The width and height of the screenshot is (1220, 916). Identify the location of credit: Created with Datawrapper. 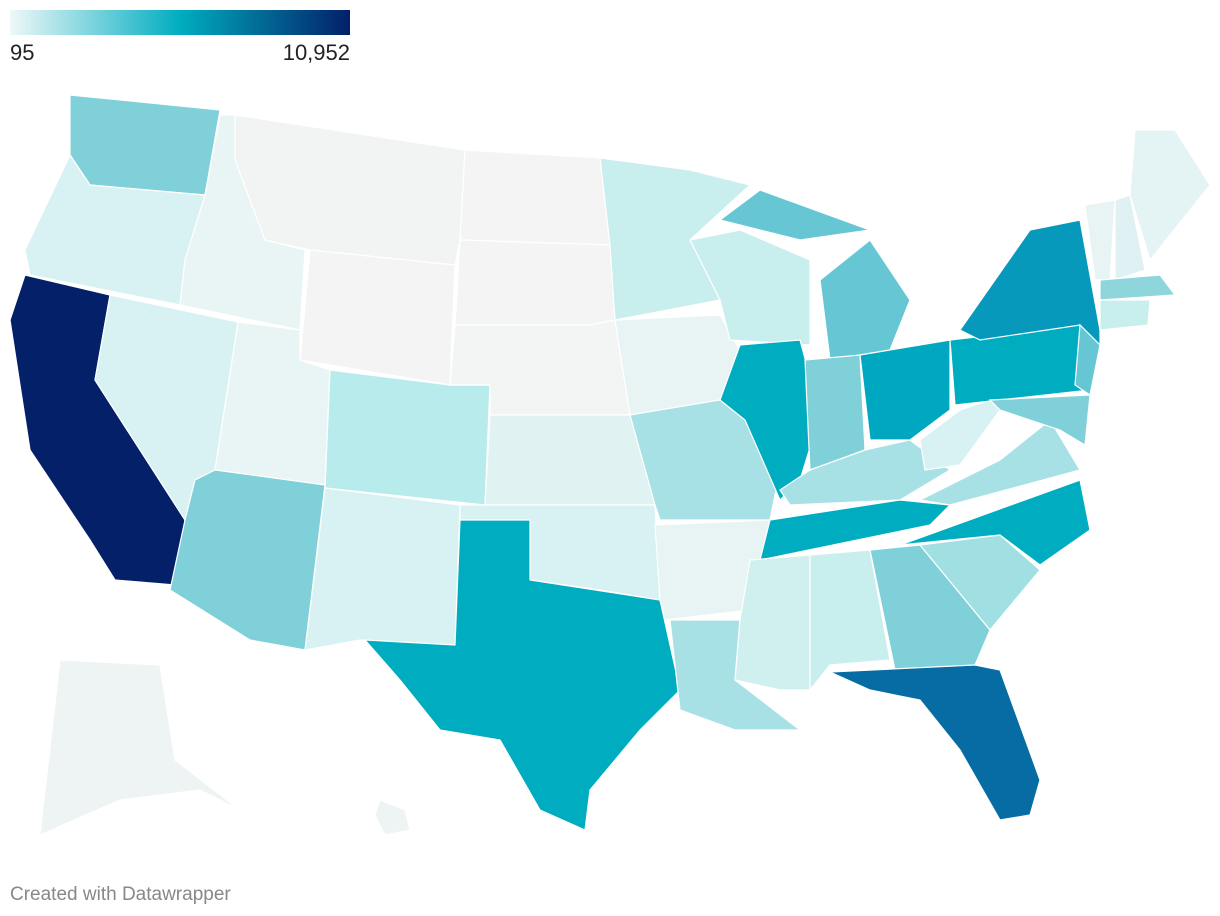
(120, 894).